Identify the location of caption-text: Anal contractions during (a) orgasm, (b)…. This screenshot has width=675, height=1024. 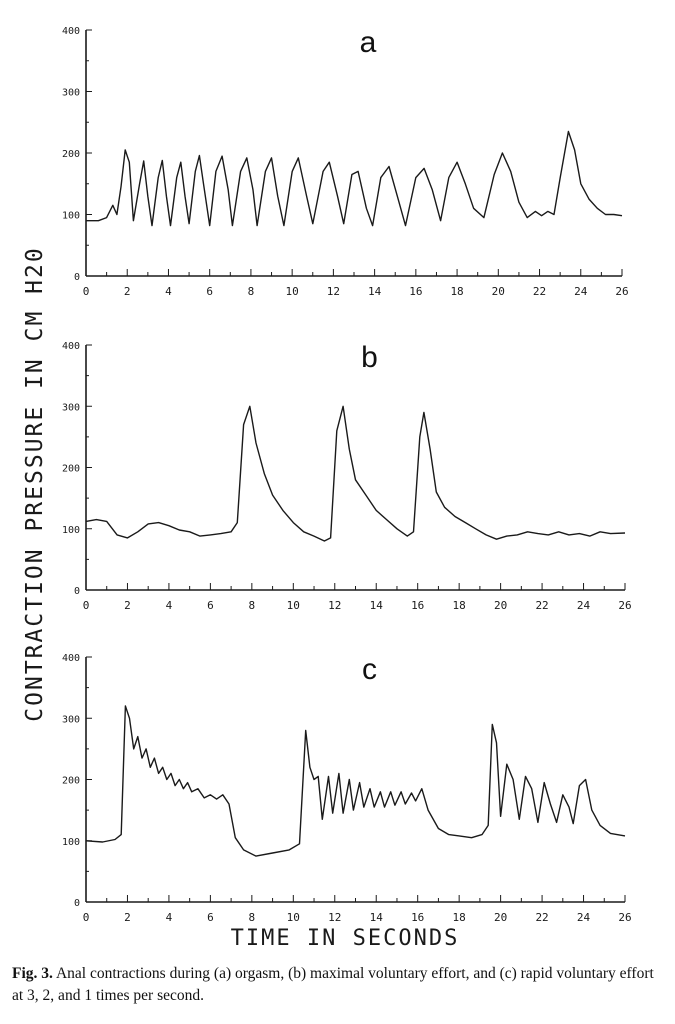
(333, 984).